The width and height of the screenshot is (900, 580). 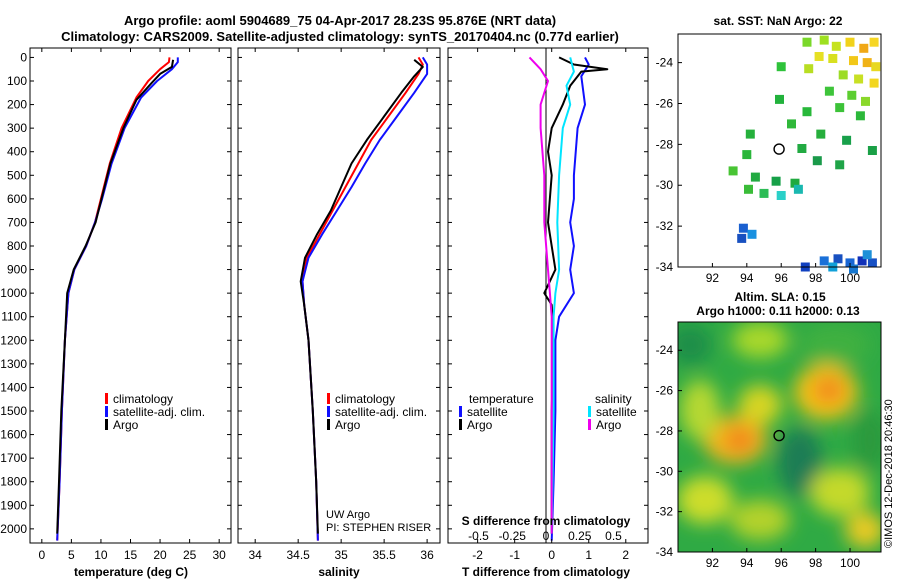 What do you see at coordinates (487, 412) in the screenshot?
I see `legend-label-t-satellite: satellite` at bounding box center [487, 412].